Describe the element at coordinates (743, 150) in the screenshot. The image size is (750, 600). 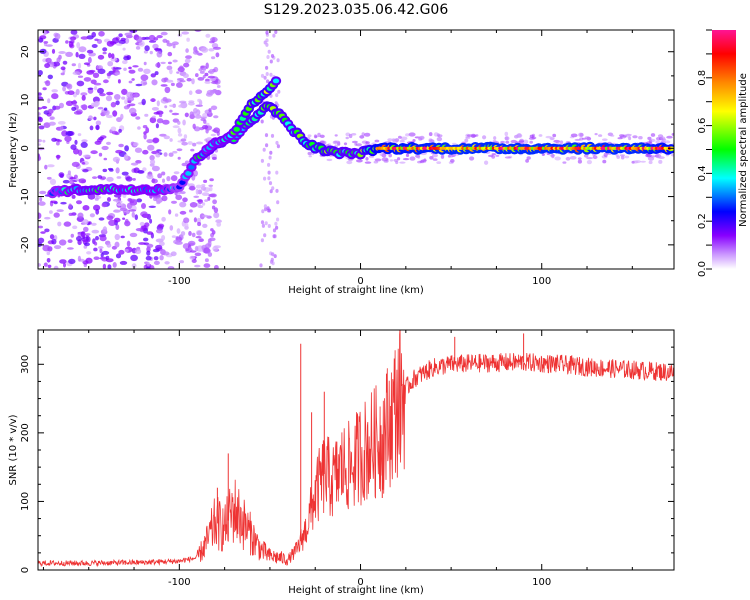
I see `colorbar-label: Normalized spectral amplitude` at that location.